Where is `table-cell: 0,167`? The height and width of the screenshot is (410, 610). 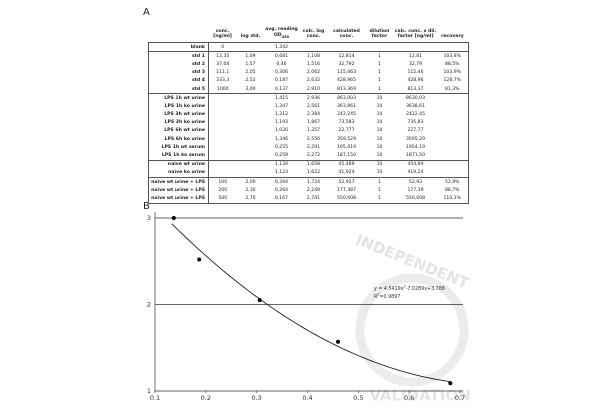
table-cell: 0,167 is located at coordinates (281, 198).